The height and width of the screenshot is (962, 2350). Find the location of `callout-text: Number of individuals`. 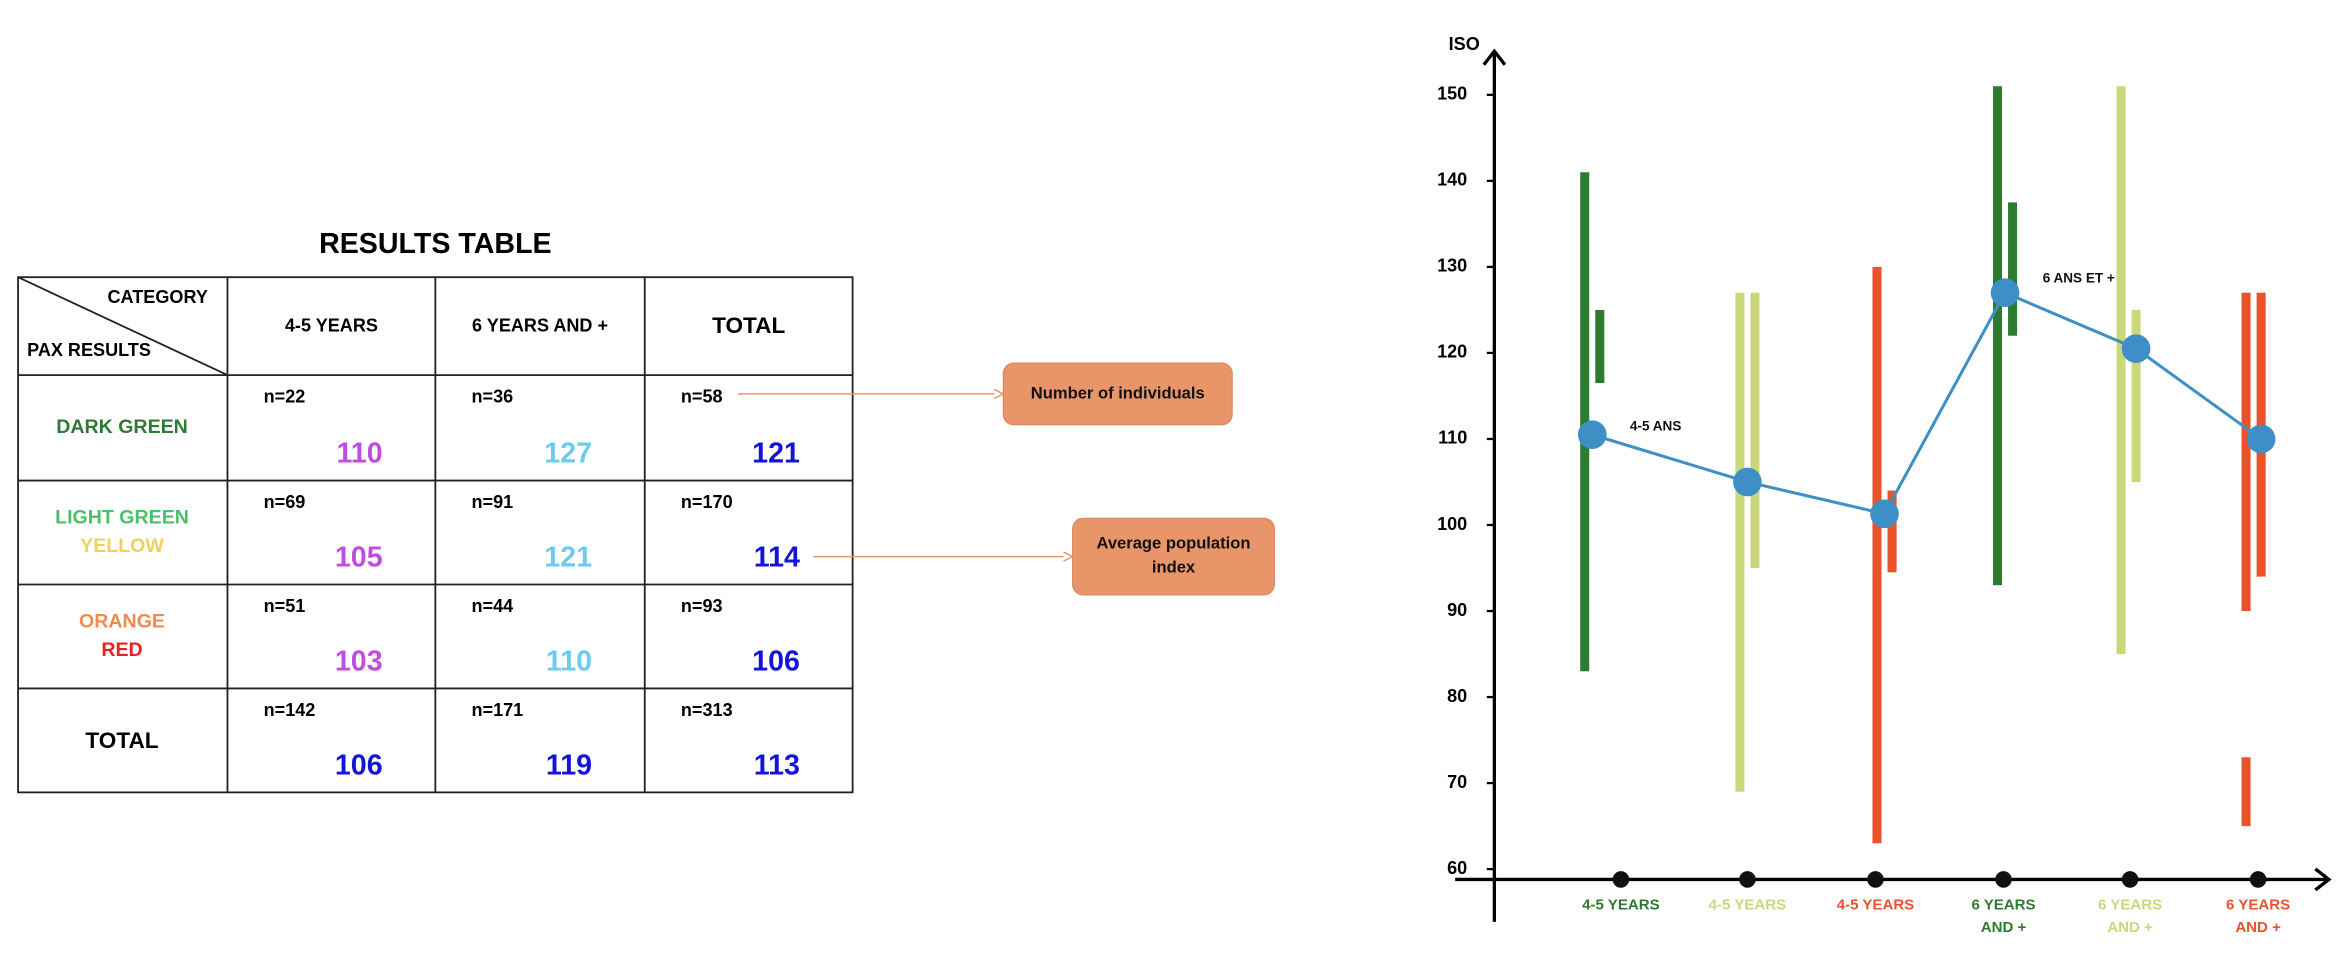

callout-text: Number of individuals is located at coordinates (1118, 392).